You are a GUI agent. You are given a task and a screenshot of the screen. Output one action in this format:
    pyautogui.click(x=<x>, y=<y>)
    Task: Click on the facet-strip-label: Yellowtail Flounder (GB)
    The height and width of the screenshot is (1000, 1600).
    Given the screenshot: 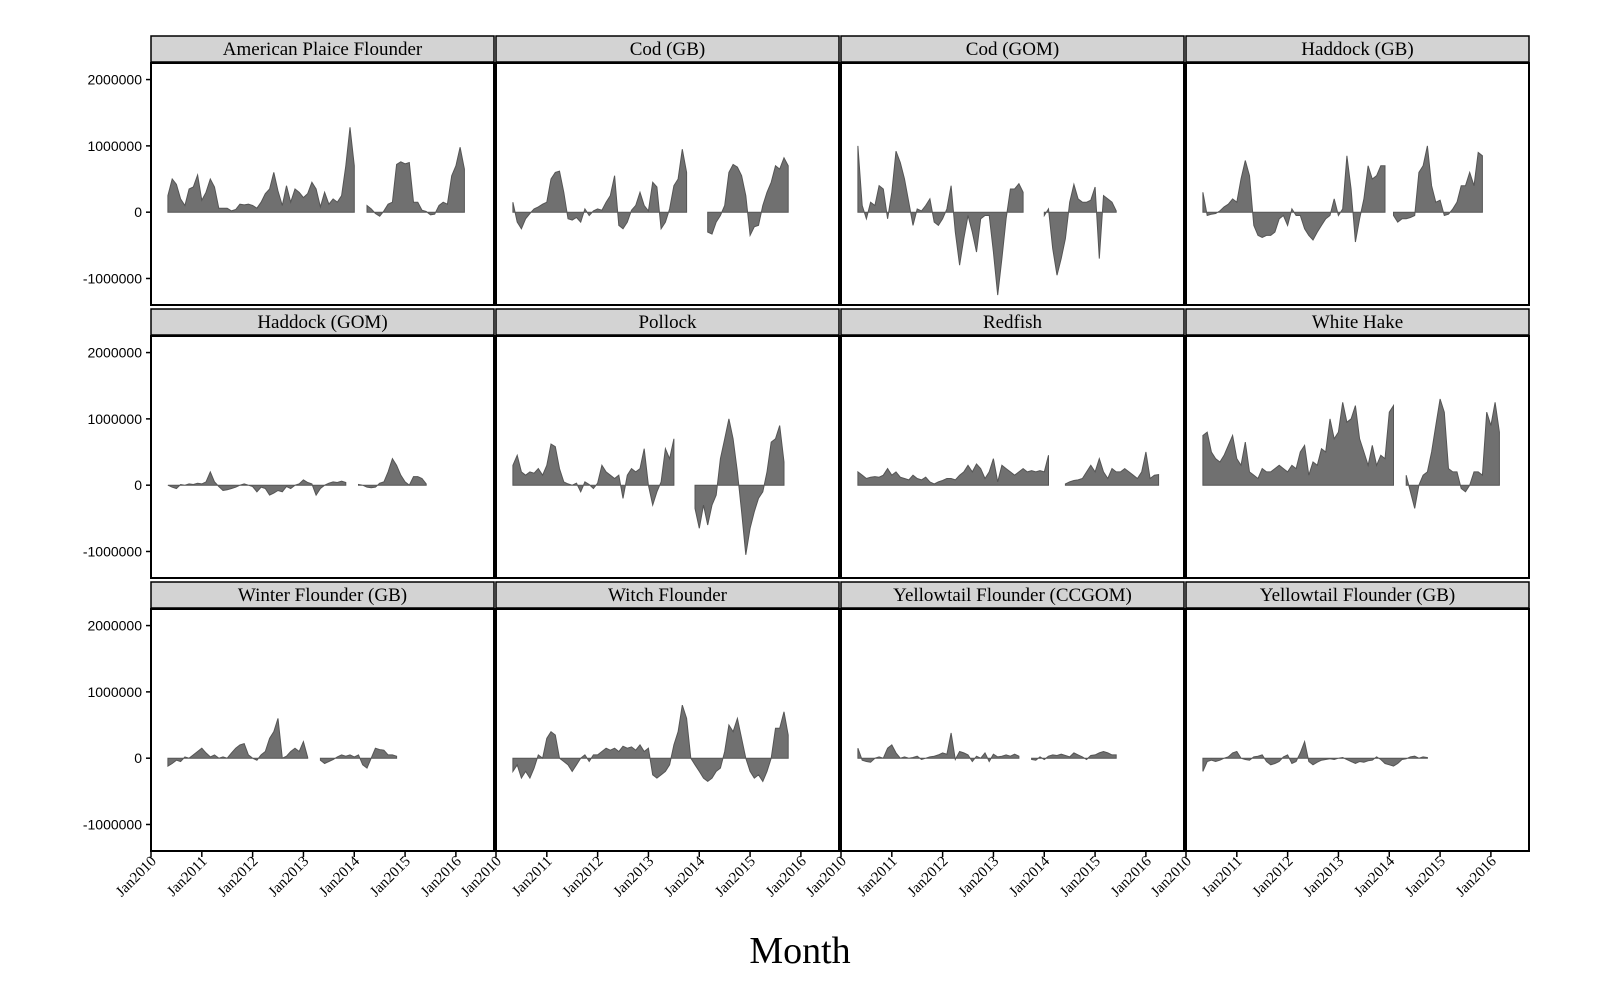 What is the action you would take?
    pyautogui.click(x=1357, y=595)
    